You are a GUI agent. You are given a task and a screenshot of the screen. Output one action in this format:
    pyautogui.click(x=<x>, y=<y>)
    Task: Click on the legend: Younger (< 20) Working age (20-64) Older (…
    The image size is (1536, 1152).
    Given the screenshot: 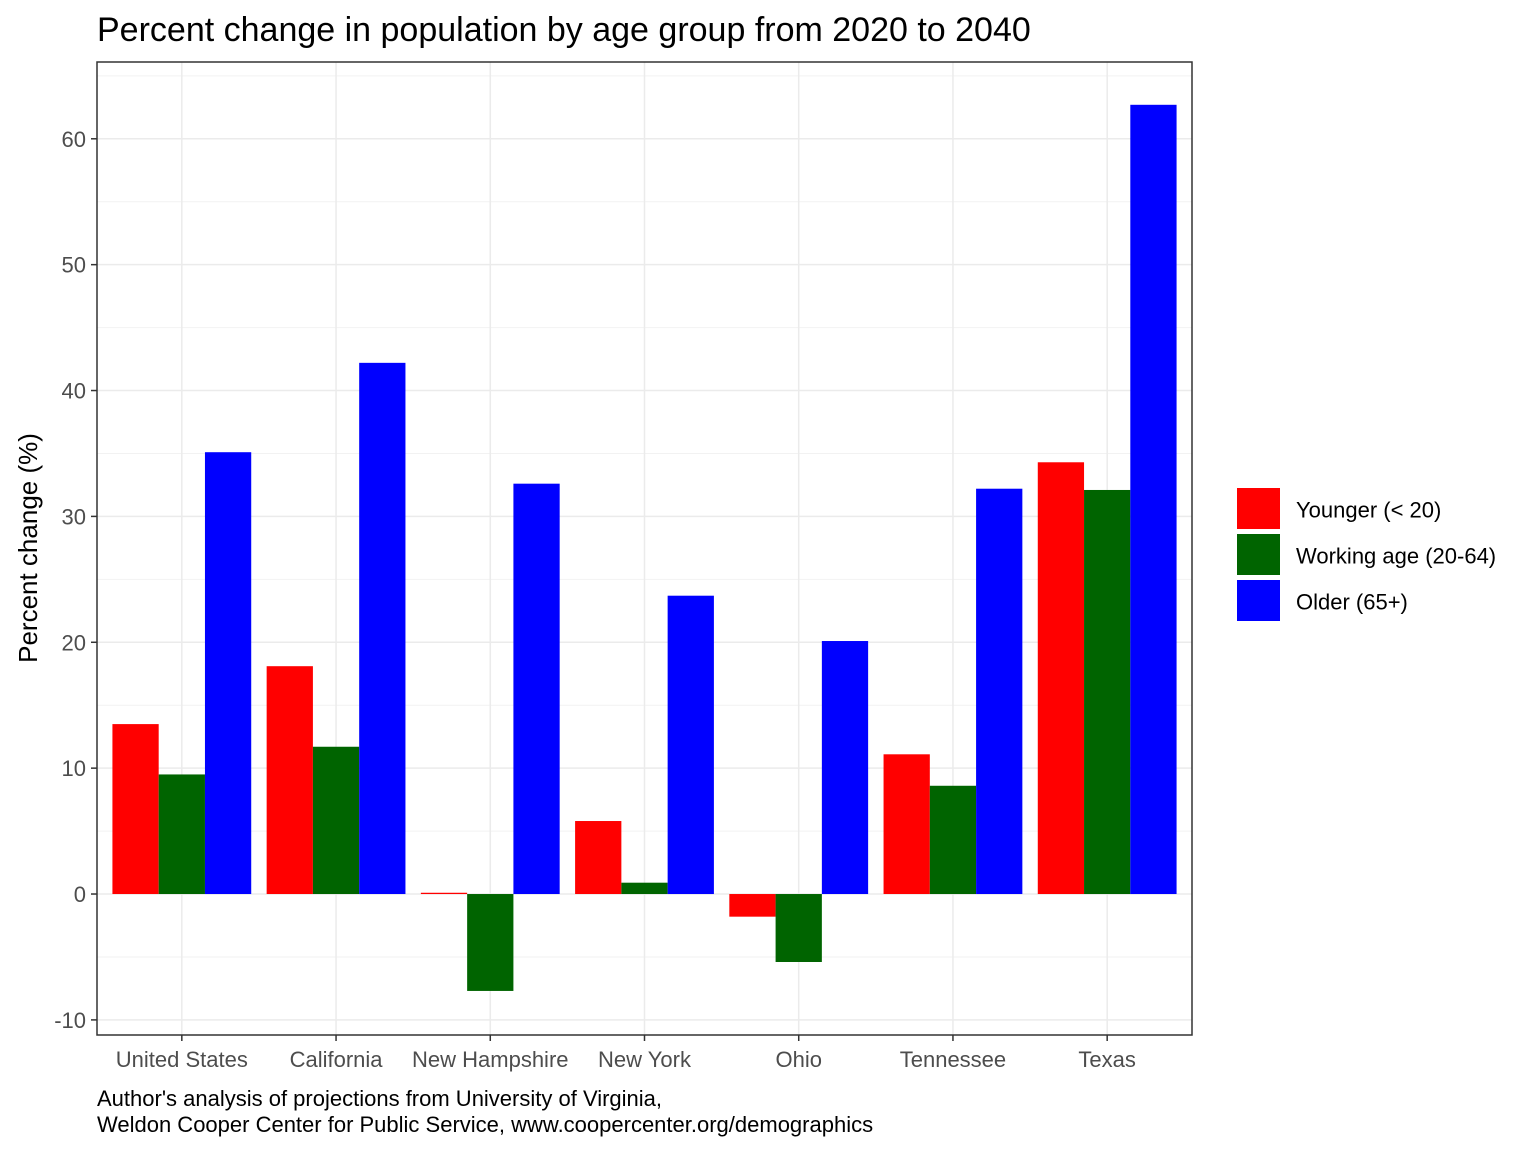 What is the action you would take?
    pyautogui.click(x=1366, y=554)
    